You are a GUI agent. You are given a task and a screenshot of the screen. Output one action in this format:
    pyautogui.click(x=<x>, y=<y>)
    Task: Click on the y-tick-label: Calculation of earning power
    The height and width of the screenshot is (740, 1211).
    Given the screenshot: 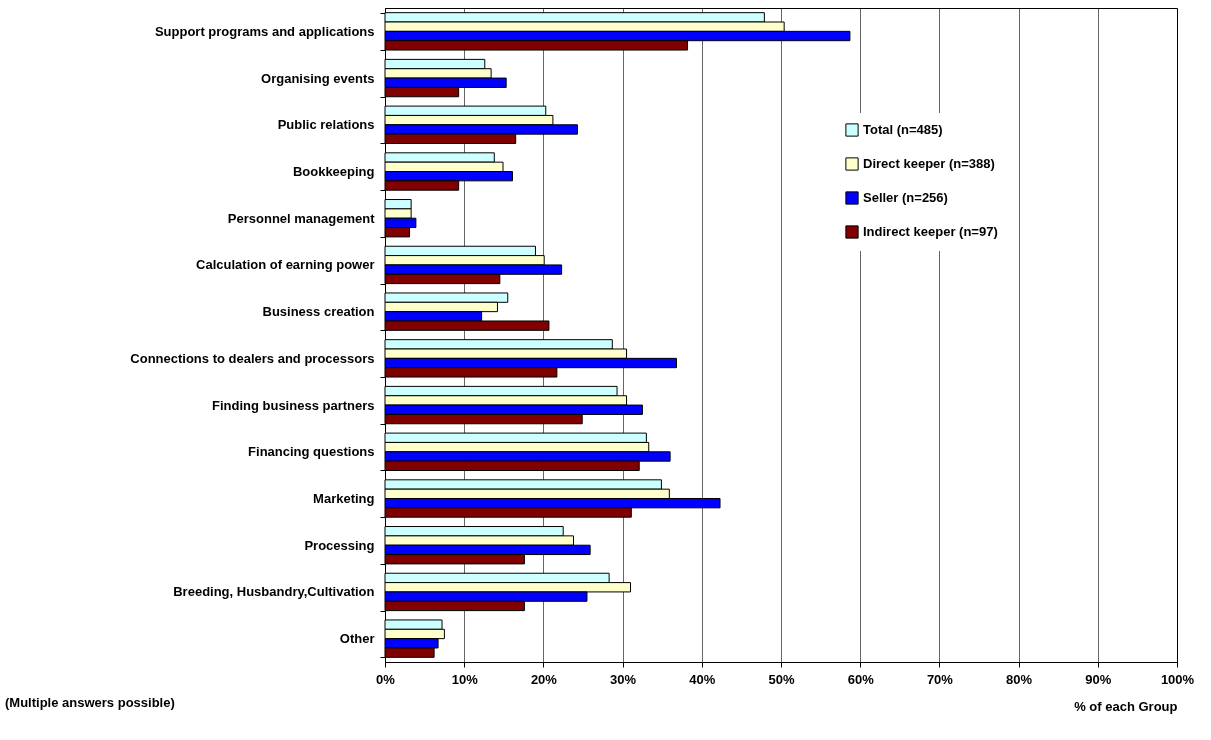 What is the action you would take?
    pyautogui.click(x=285, y=265)
    